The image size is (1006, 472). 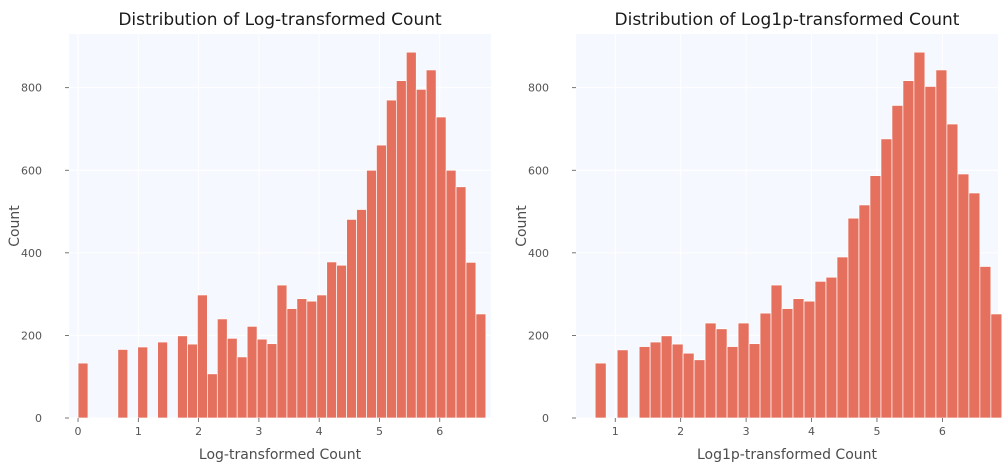 I want to click on x-axis-label: Log-transformed Count, so click(x=280, y=455).